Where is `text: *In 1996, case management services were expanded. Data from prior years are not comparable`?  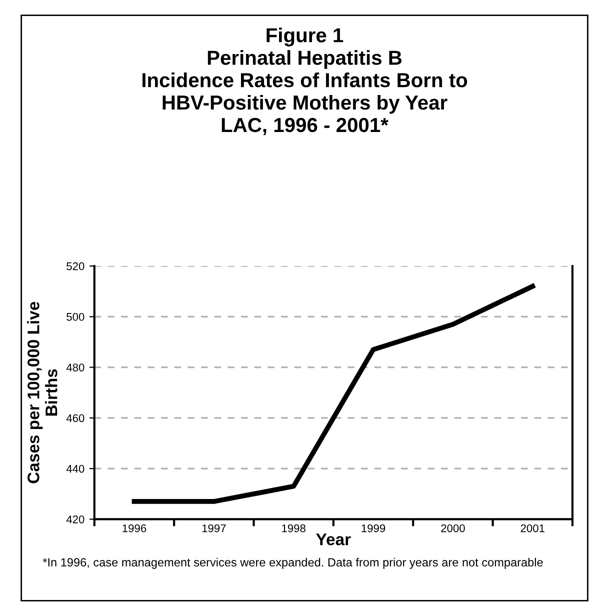
text: *In 1996, case management services were expanded. Data from prior years are not comparable is located at coordinates (292, 563).